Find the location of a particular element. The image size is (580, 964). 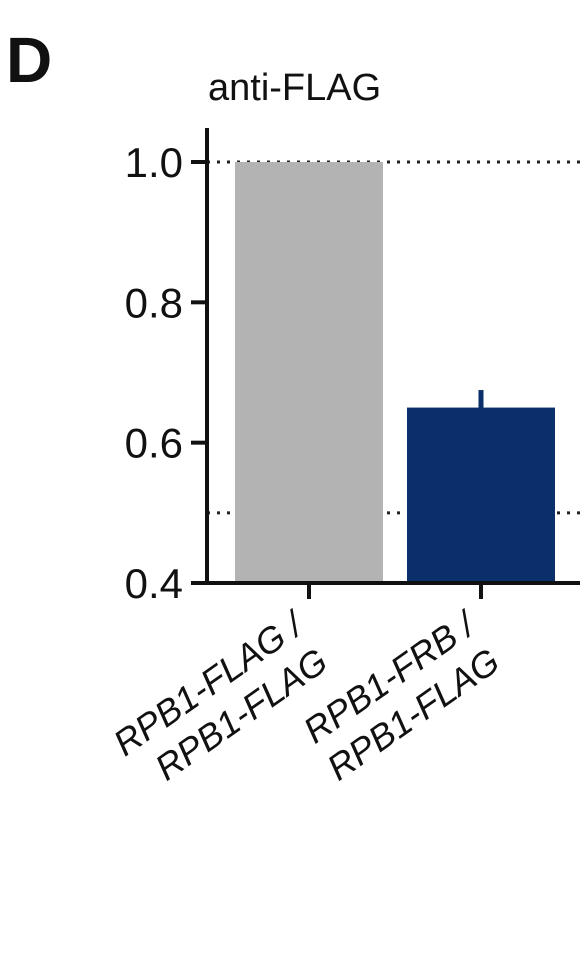

chart-title: anti-FLAG is located at coordinates (294, 88).